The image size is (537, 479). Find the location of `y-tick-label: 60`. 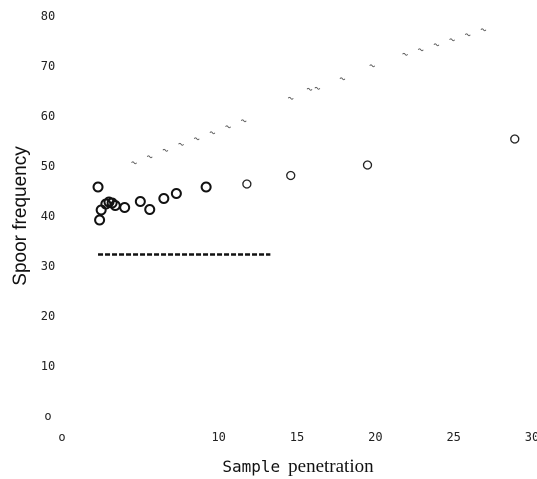

y-tick-label: 60 is located at coordinates (48, 116).